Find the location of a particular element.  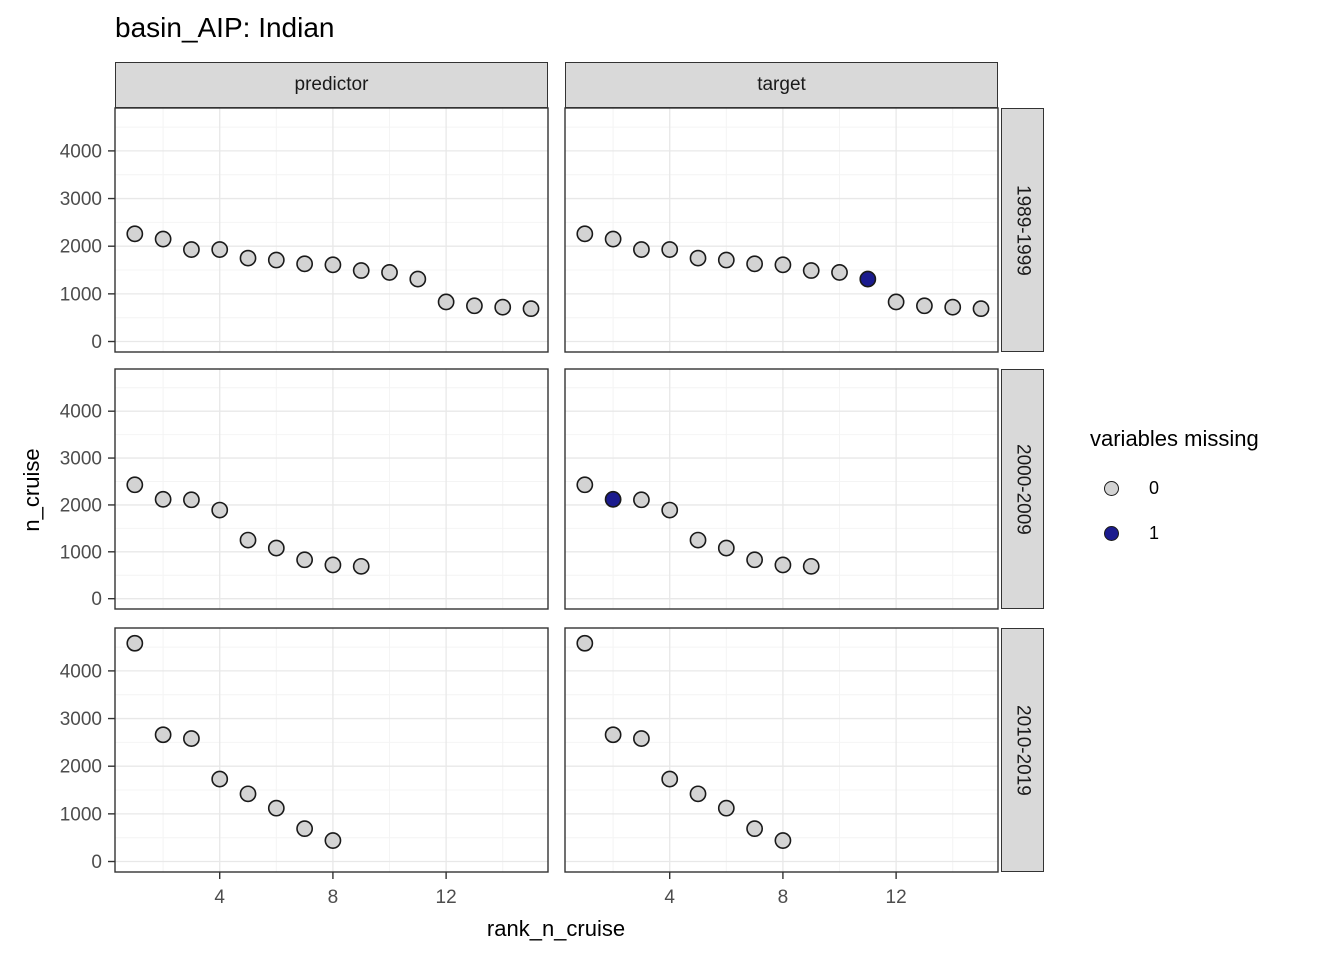

facet-row-strip-2010-2019: 2010-2019 is located at coordinates (1022, 750).